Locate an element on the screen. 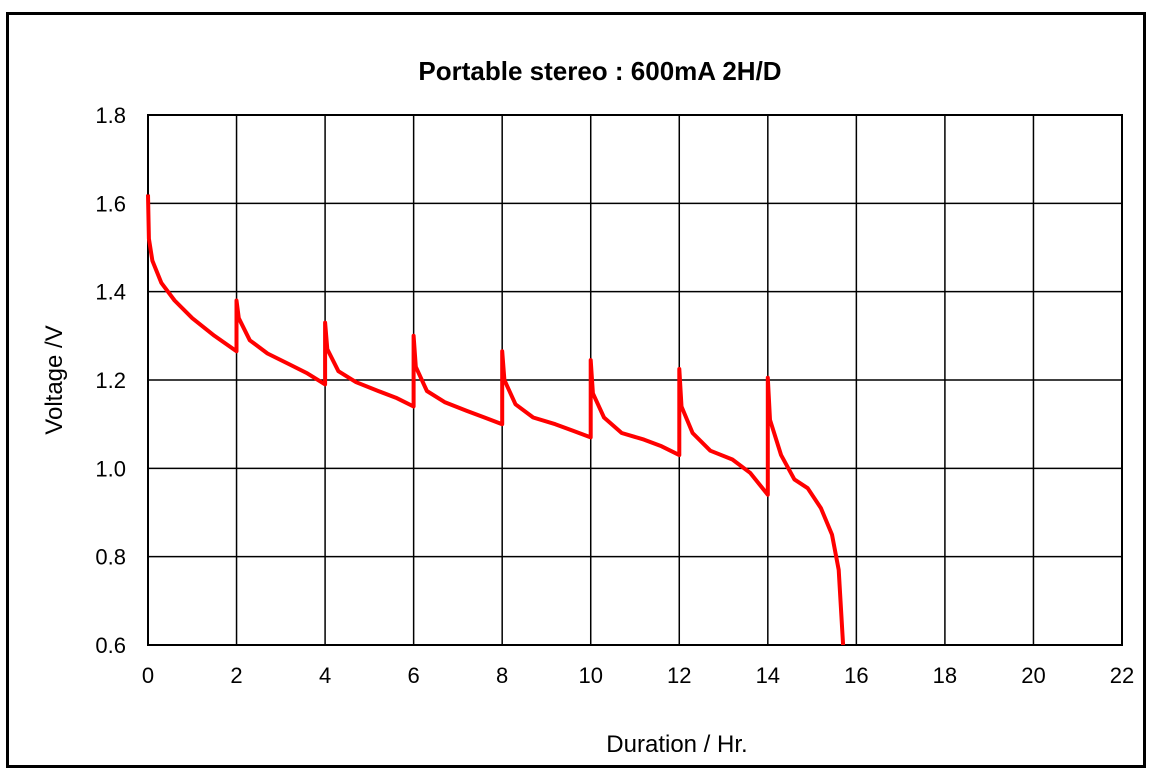 The height and width of the screenshot is (772, 1153). y-tick-label: 0.8 is located at coordinates (110, 557).